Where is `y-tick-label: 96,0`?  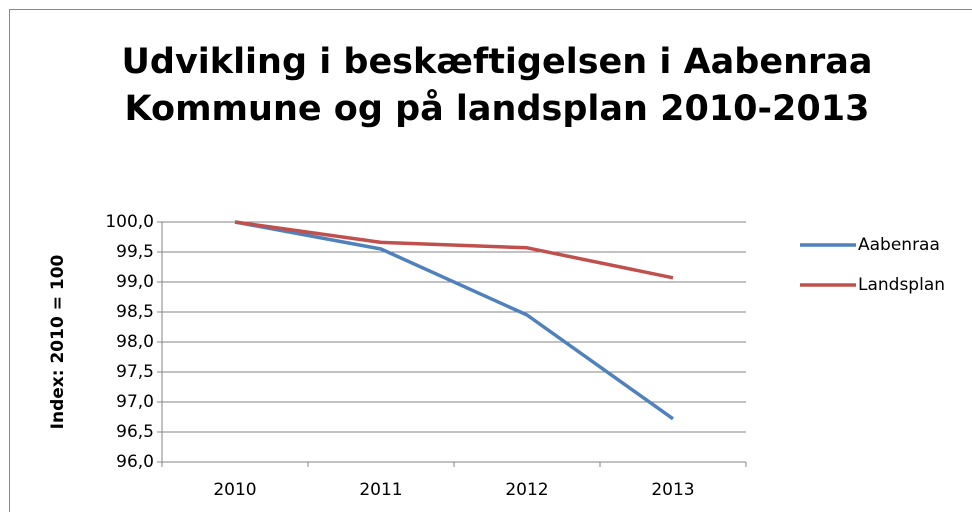 y-tick-label: 96,0 is located at coordinates (135, 462).